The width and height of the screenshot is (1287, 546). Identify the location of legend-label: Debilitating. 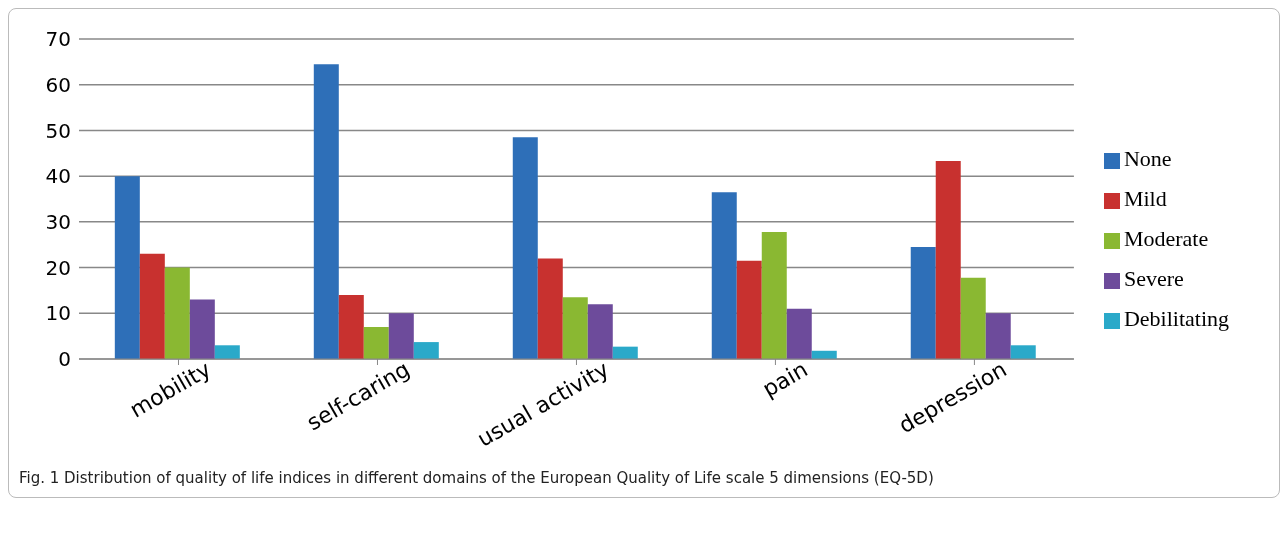
(1176, 318).